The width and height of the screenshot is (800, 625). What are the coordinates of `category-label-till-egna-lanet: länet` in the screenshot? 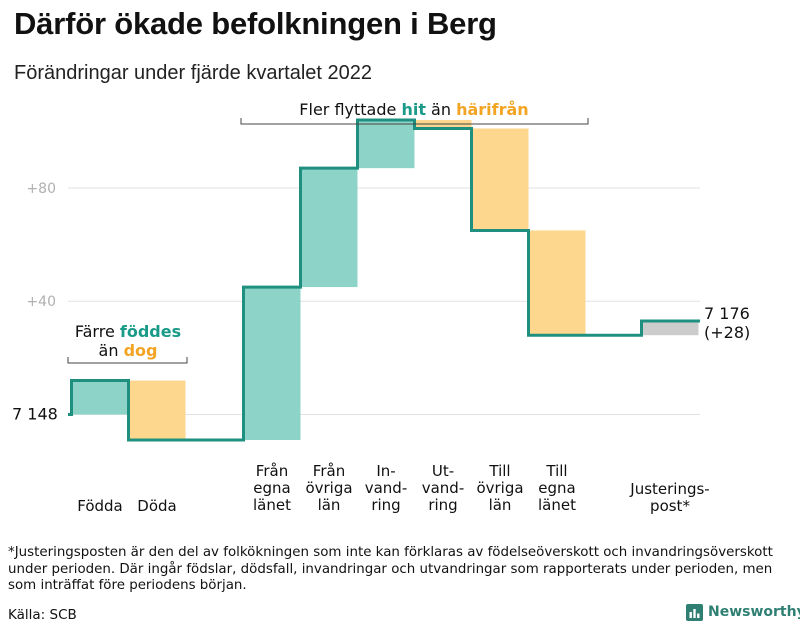 It's located at (557, 505).